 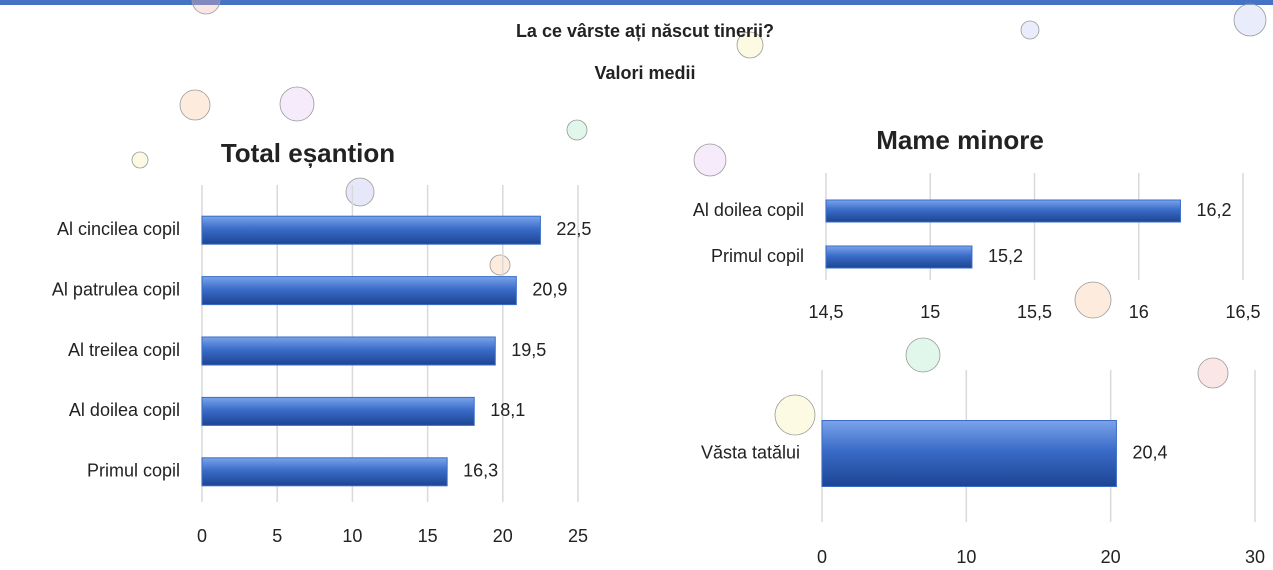 What do you see at coordinates (124, 350) in the screenshot?
I see `y-tick-label: Al treilea copil` at bounding box center [124, 350].